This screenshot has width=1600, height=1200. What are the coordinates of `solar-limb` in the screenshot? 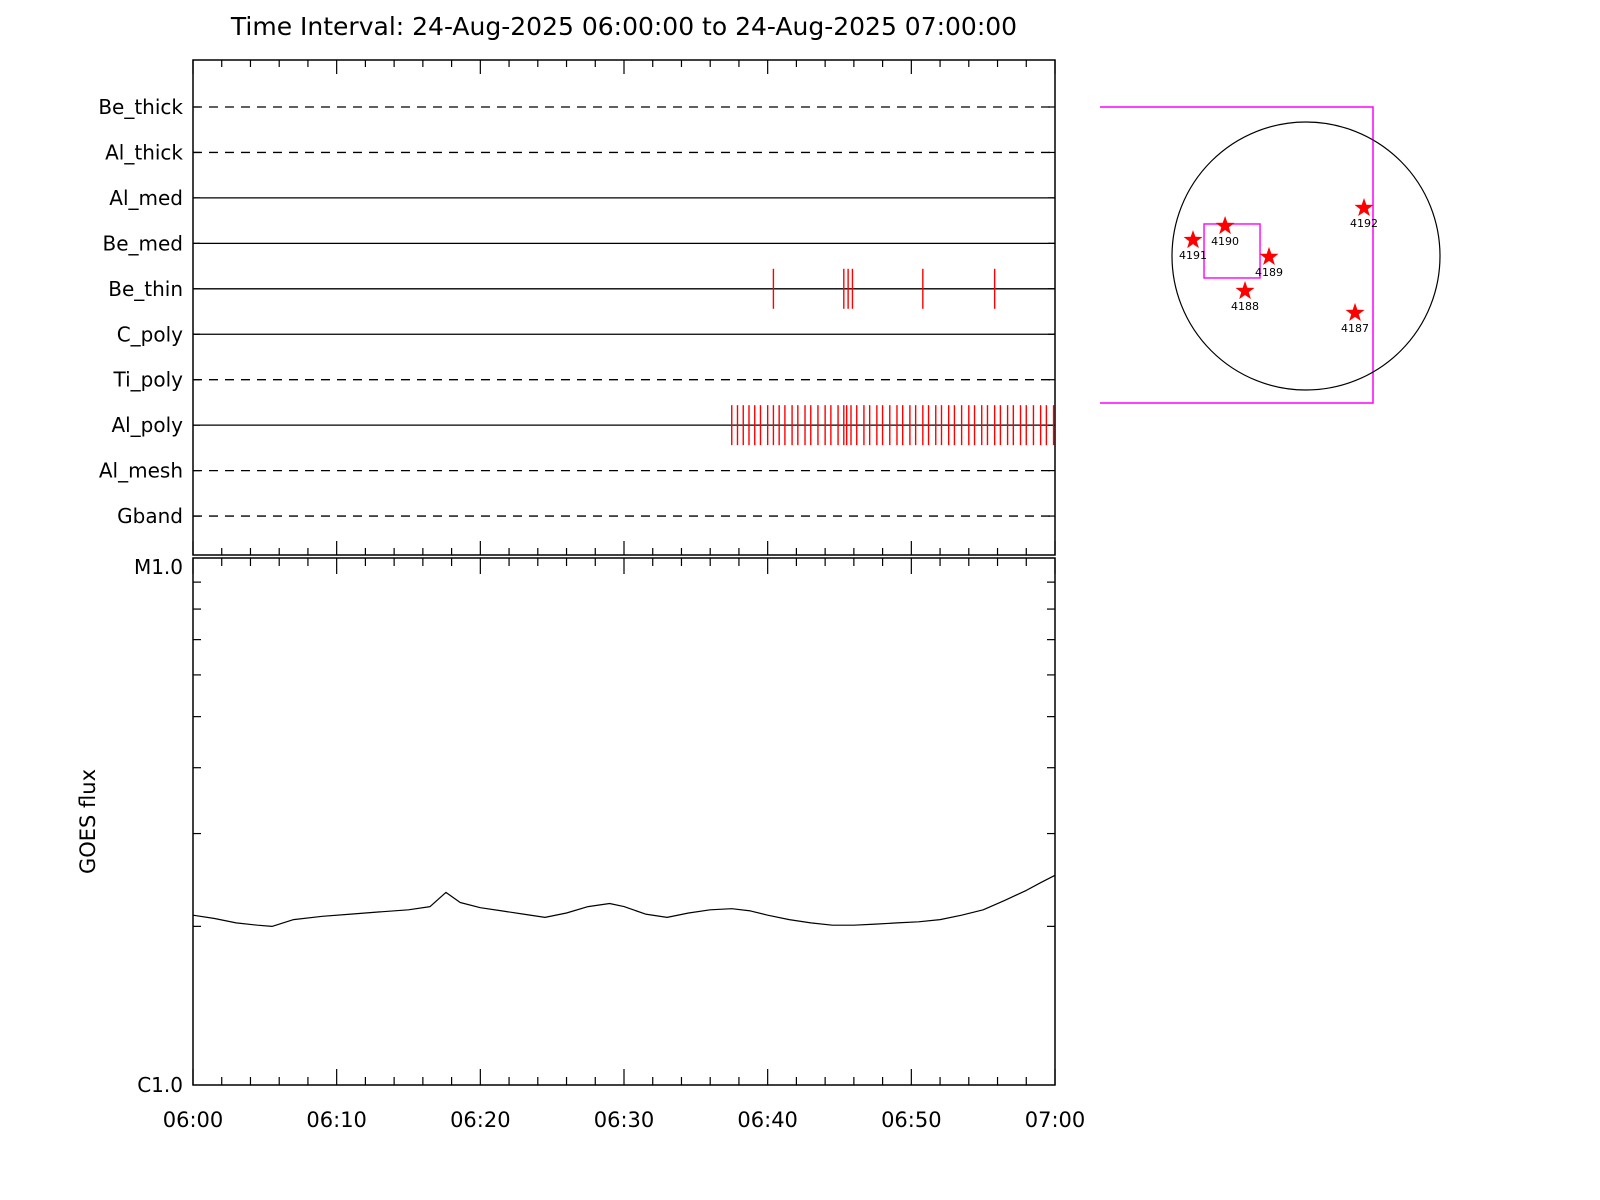 It's located at (1306, 256).